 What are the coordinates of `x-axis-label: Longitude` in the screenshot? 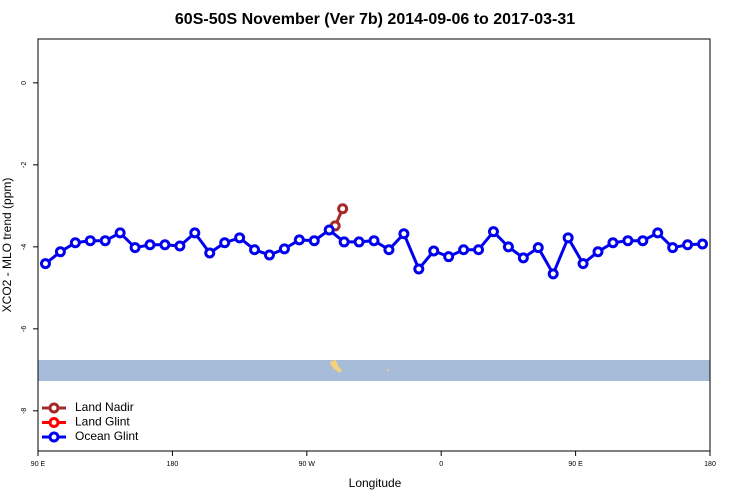 It's located at (375, 483).